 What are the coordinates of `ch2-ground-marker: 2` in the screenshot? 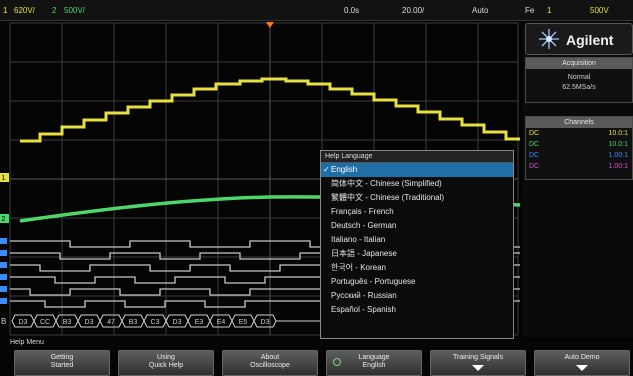 It's located at (4, 218).